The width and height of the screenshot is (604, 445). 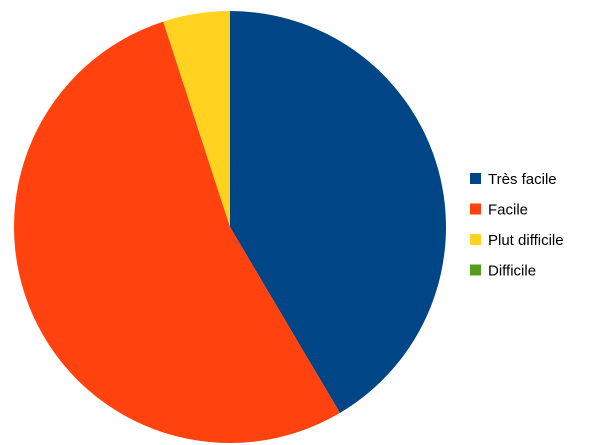 What do you see at coordinates (517, 225) in the screenshot?
I see `legend: Très facile Facile Plut difficile Difficile` at bounding box center [517, 225].